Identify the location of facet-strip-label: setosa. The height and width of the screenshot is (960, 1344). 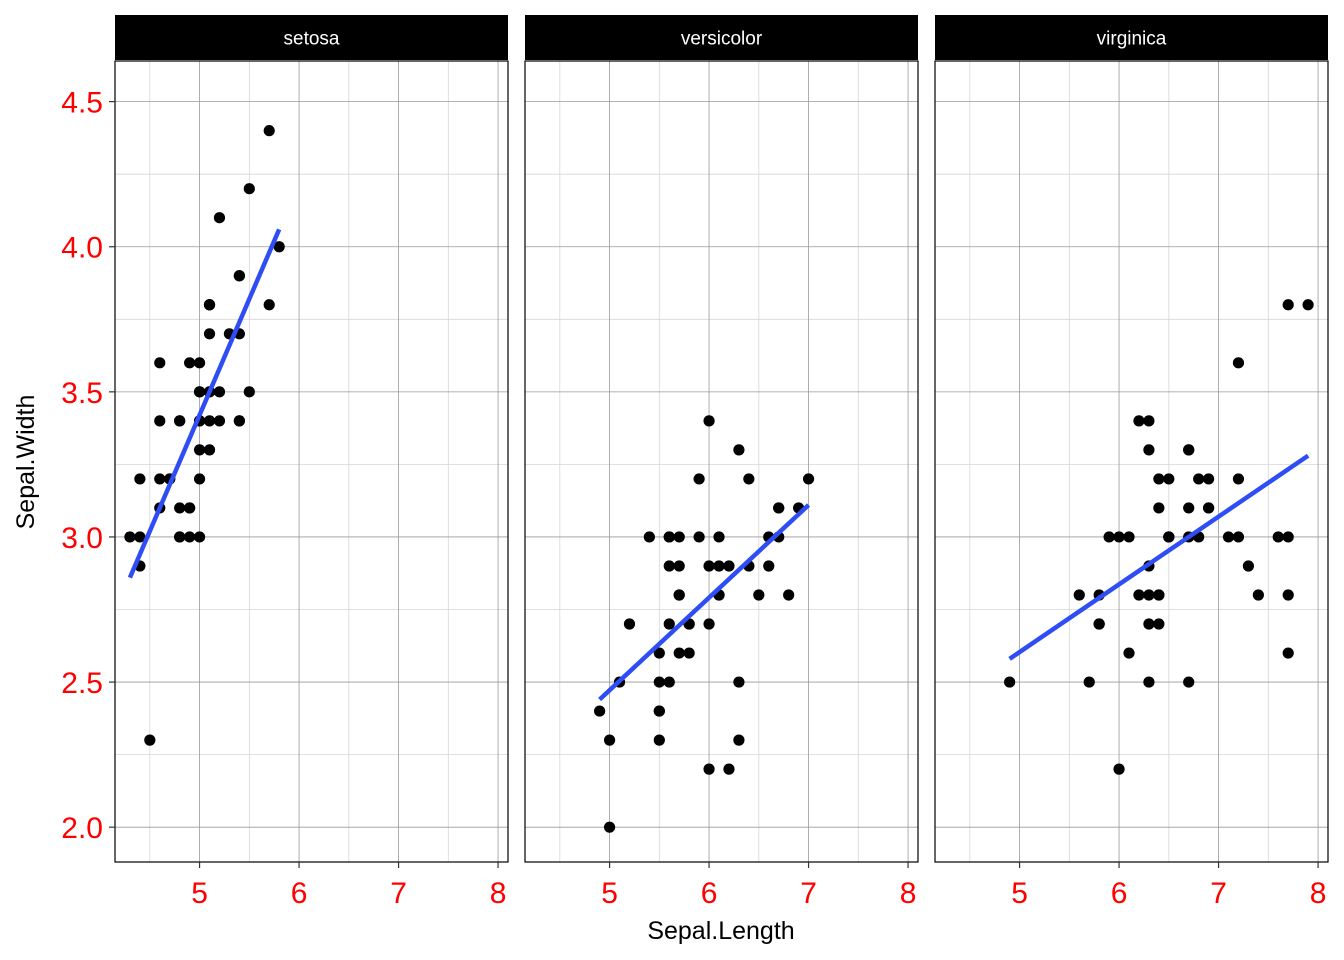
(312, 39).